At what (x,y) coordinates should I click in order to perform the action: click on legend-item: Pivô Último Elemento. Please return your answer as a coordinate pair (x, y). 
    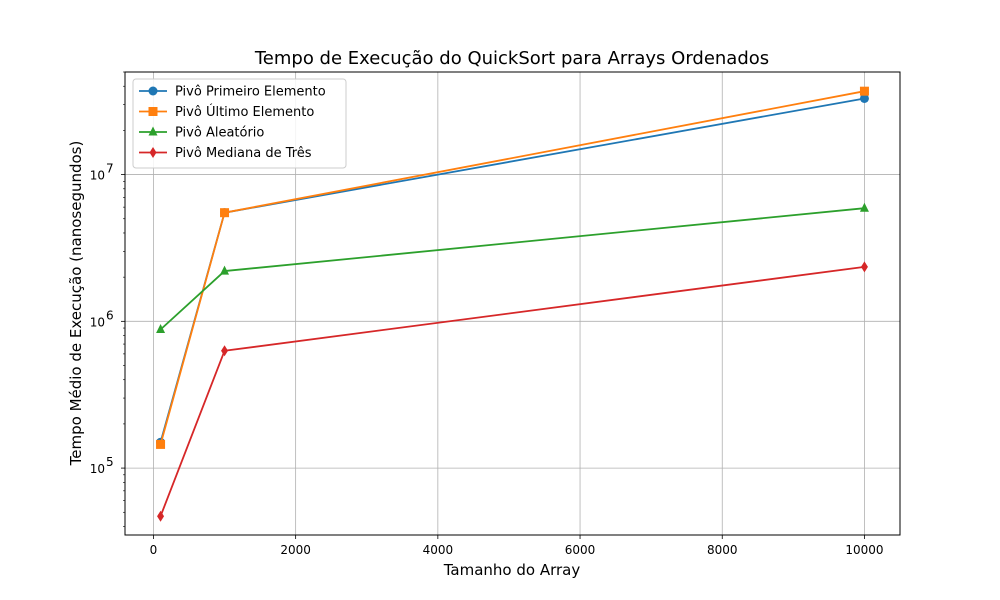
    Looking at the image, I should click on (226, 112).